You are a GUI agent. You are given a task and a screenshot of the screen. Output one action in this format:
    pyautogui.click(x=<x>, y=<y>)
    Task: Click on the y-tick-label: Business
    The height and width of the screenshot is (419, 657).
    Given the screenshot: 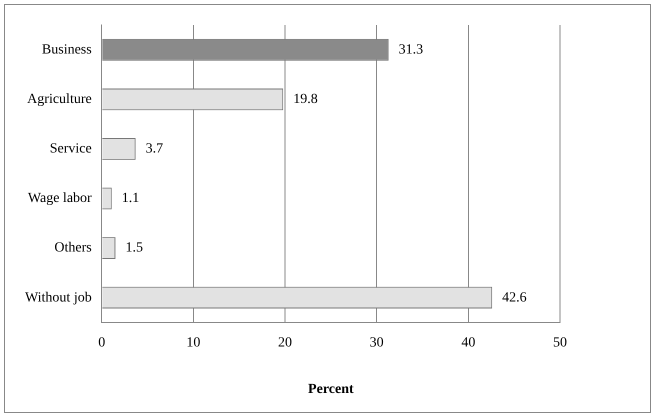 What is the action you would take?
    pyautogui.click(x=67, y=50)
    